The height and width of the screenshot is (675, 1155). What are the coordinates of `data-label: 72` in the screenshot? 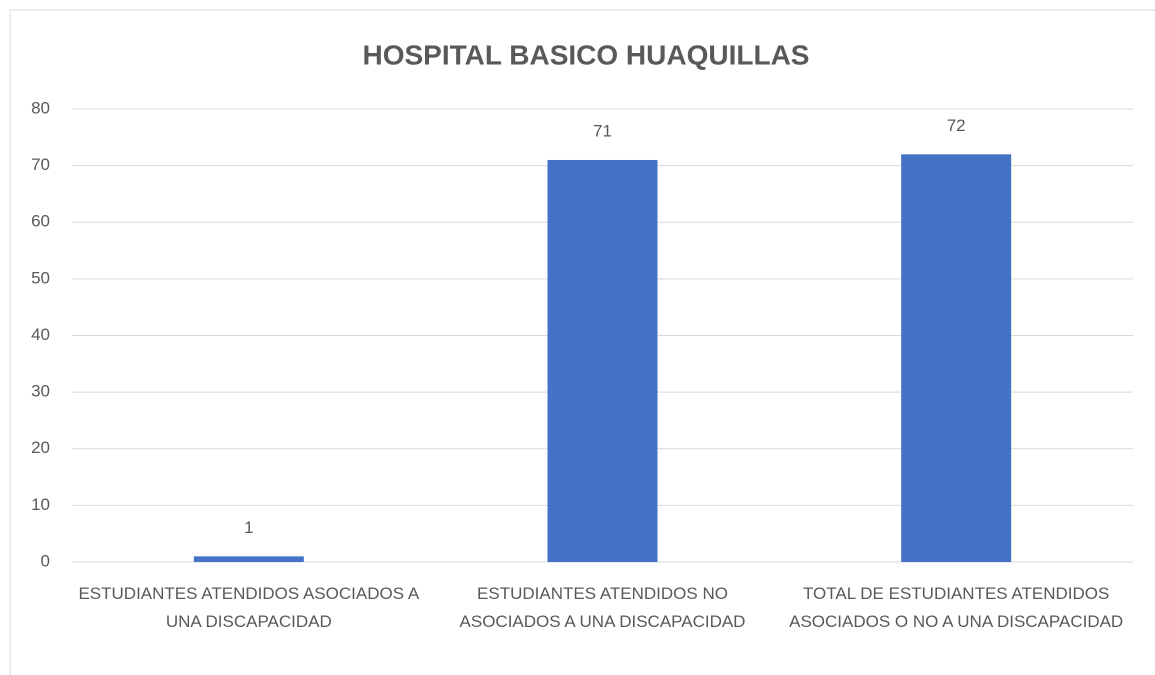 It's located at (956, 125).